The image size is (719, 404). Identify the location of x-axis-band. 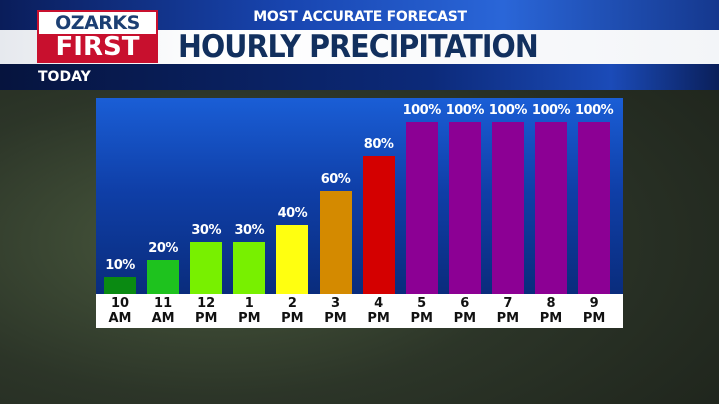
(359, 311).